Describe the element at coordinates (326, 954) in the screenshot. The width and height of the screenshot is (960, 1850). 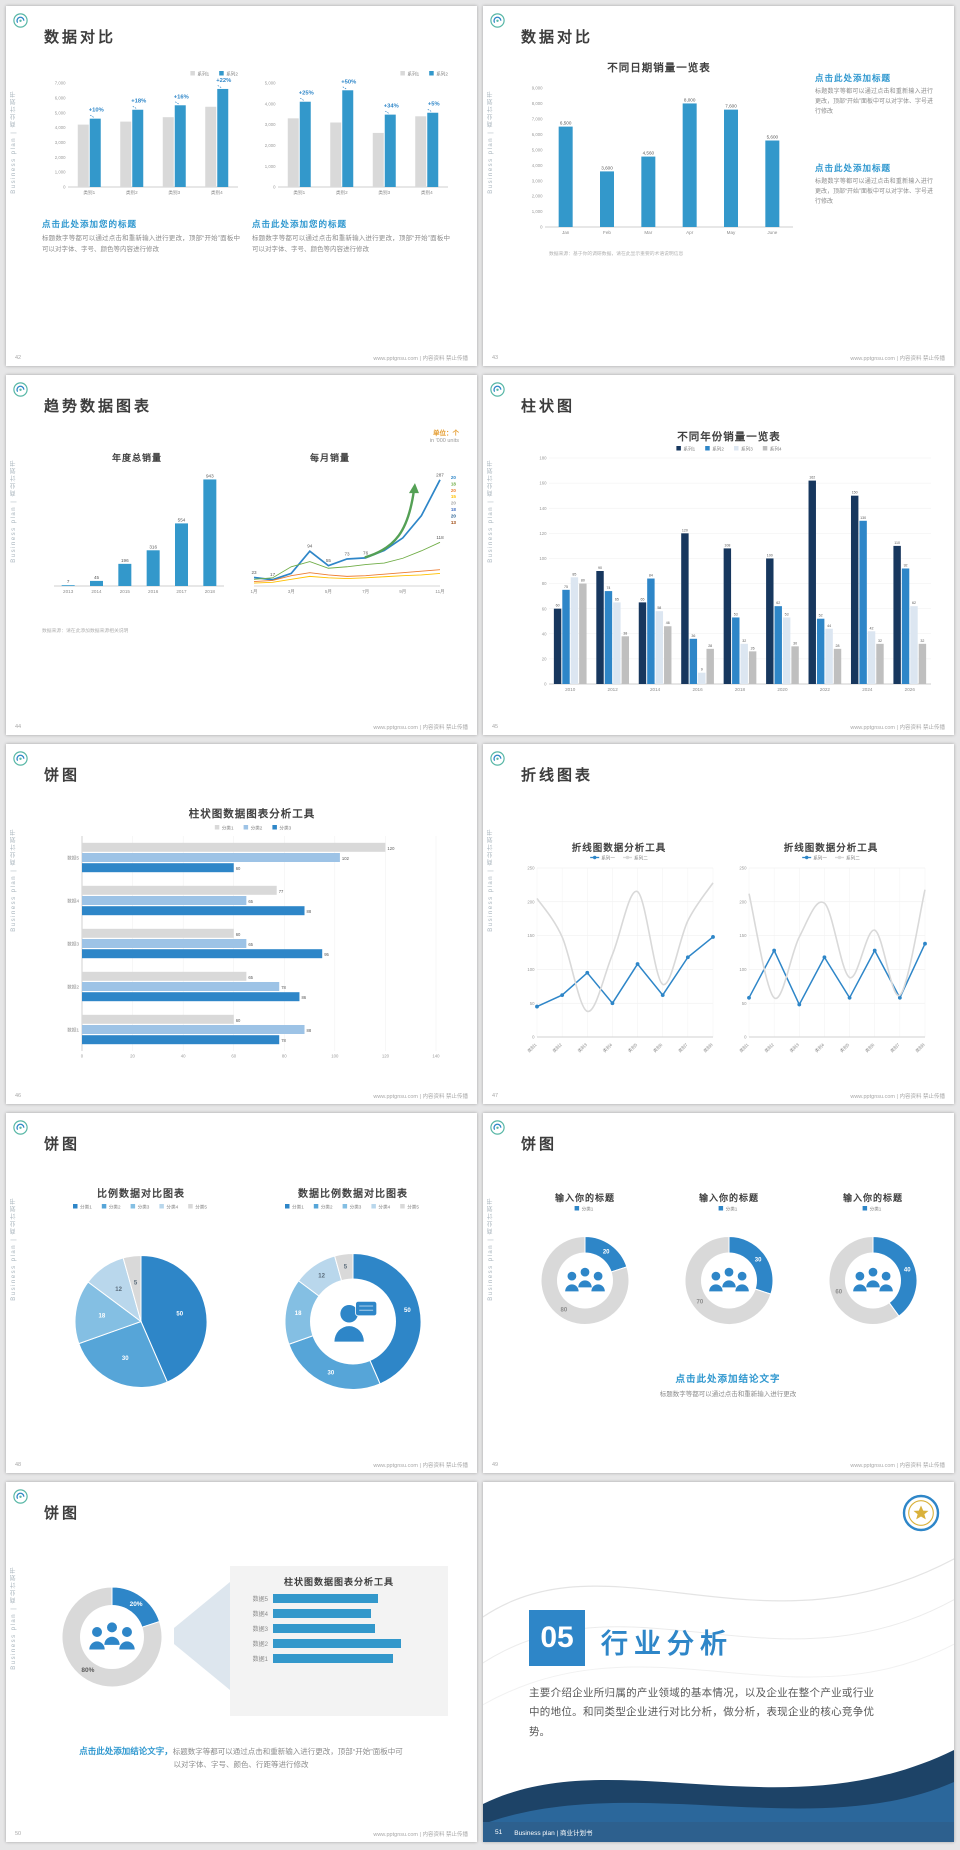
I see `svg-text: 95` at that location.